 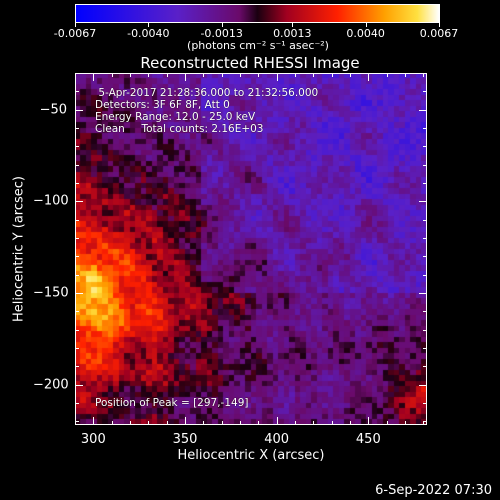 I want to click on colorbar-unit: (photons cm⁻² s⁻¹ asec⁻²), so click(x=258, y=45).